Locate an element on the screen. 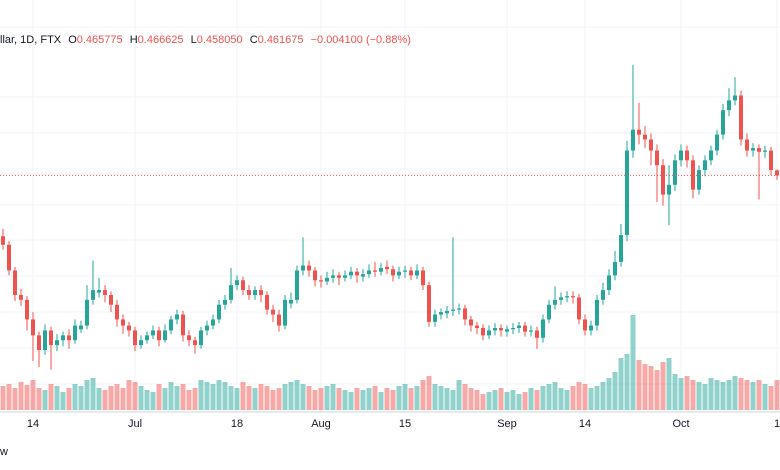 This screenshot has width=780, height=470. high-value: 0.466625 is located at coordinates (161, 40).